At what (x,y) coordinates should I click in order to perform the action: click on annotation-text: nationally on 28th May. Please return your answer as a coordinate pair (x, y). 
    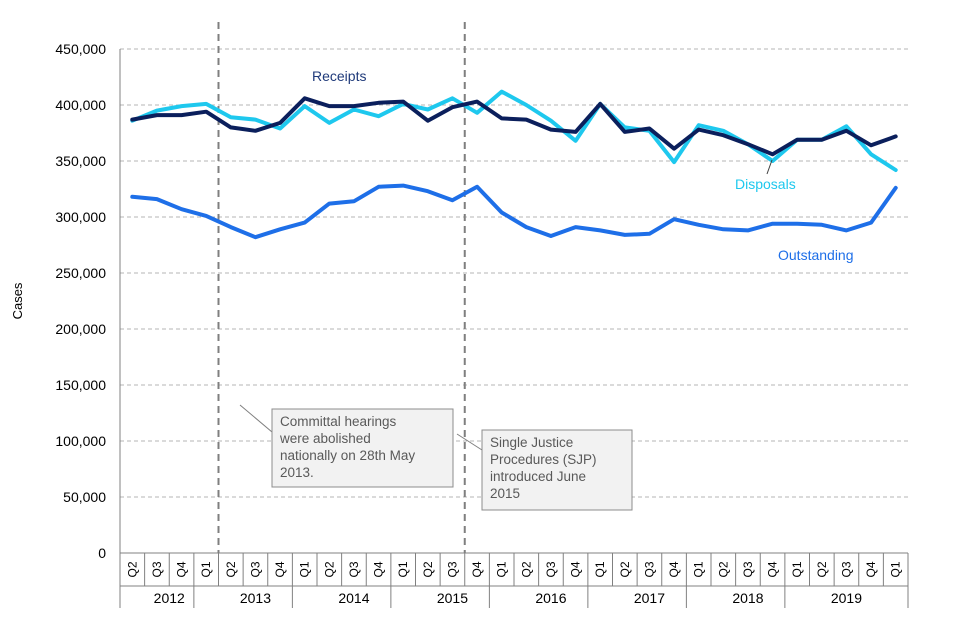
    Looking at the image, I should click on (347, 455).